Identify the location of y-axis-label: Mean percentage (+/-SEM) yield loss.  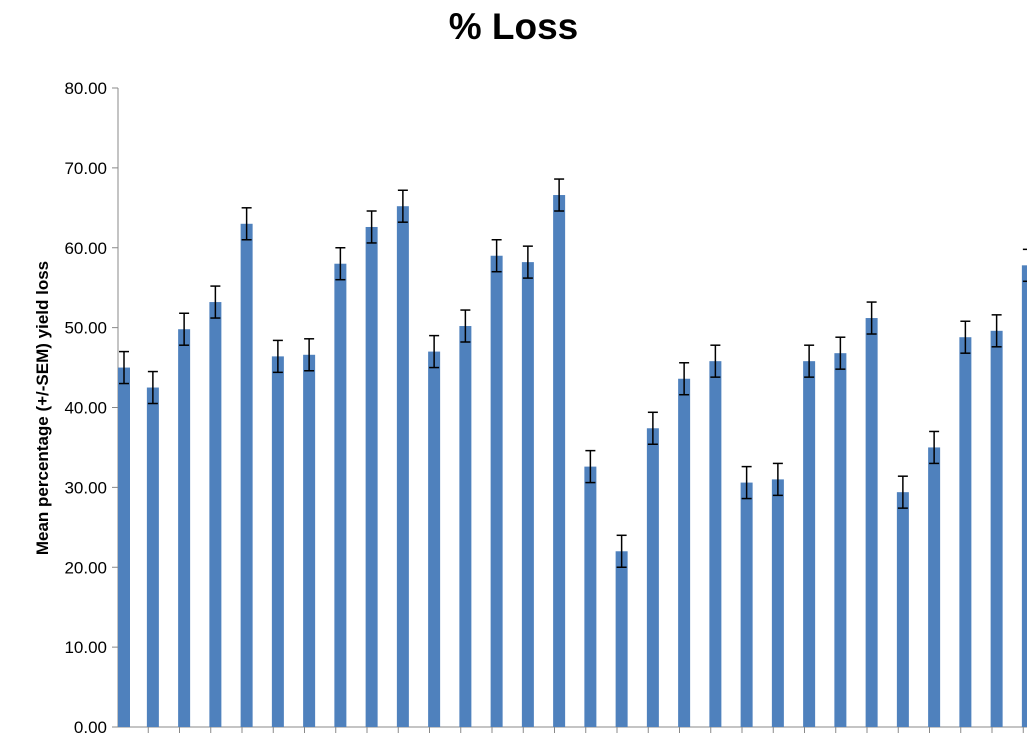
(42, 408).